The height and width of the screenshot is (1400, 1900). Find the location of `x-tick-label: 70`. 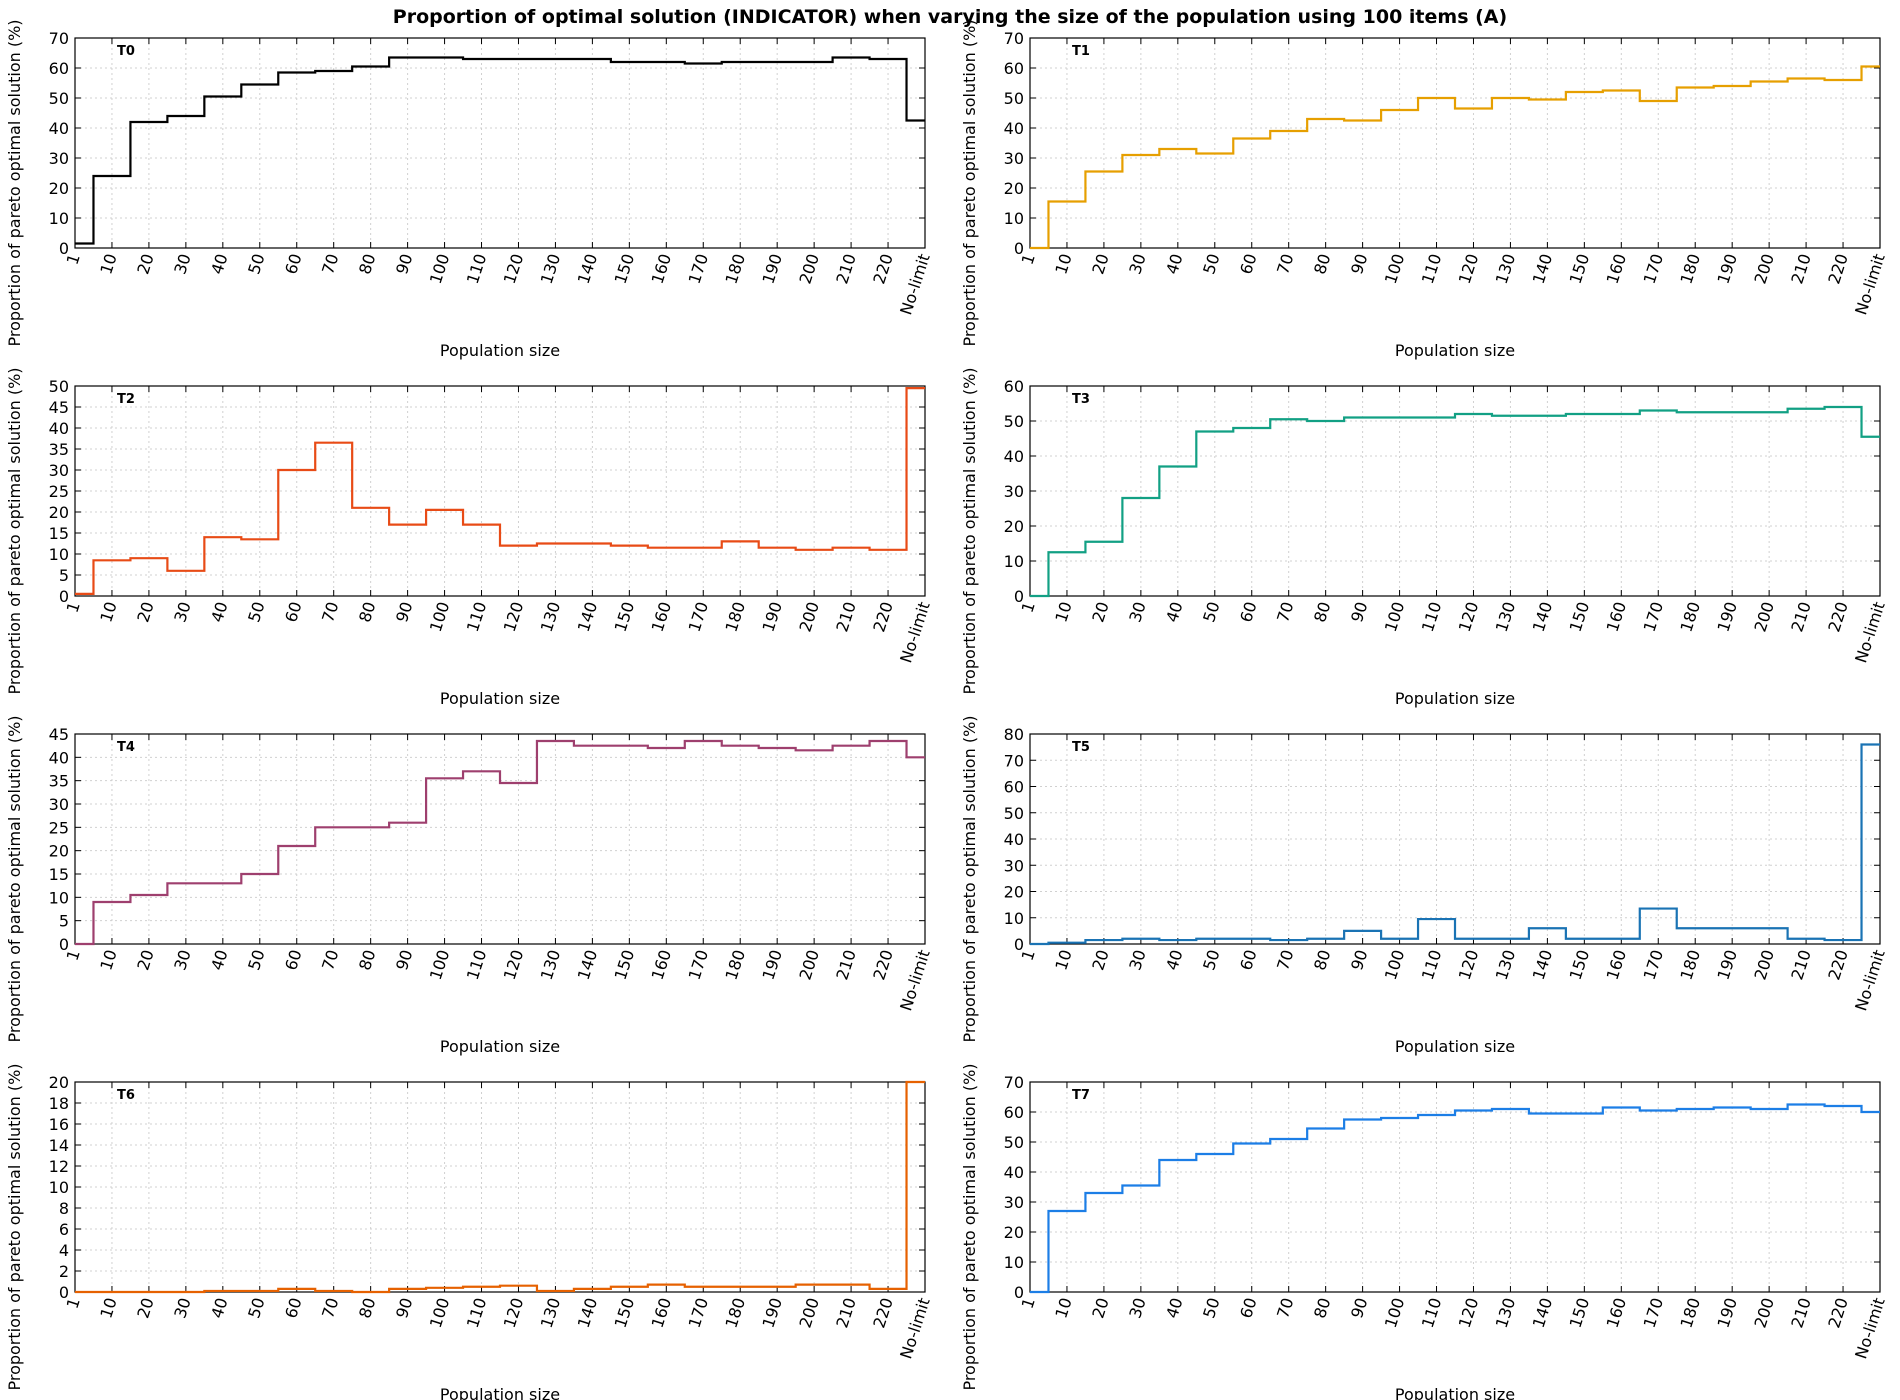

x-tick-label: 70 is located at coordinates (1285, 611).